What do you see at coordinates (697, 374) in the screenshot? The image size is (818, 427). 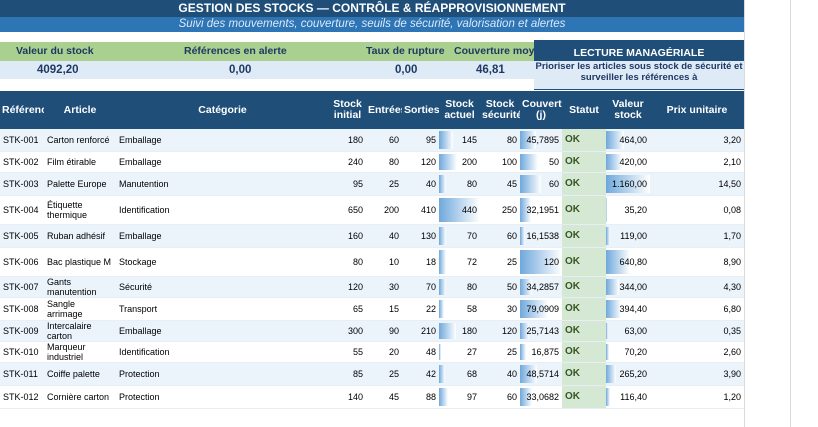 I see `cell-prix: 3,90` at bounding box center [697, 374].